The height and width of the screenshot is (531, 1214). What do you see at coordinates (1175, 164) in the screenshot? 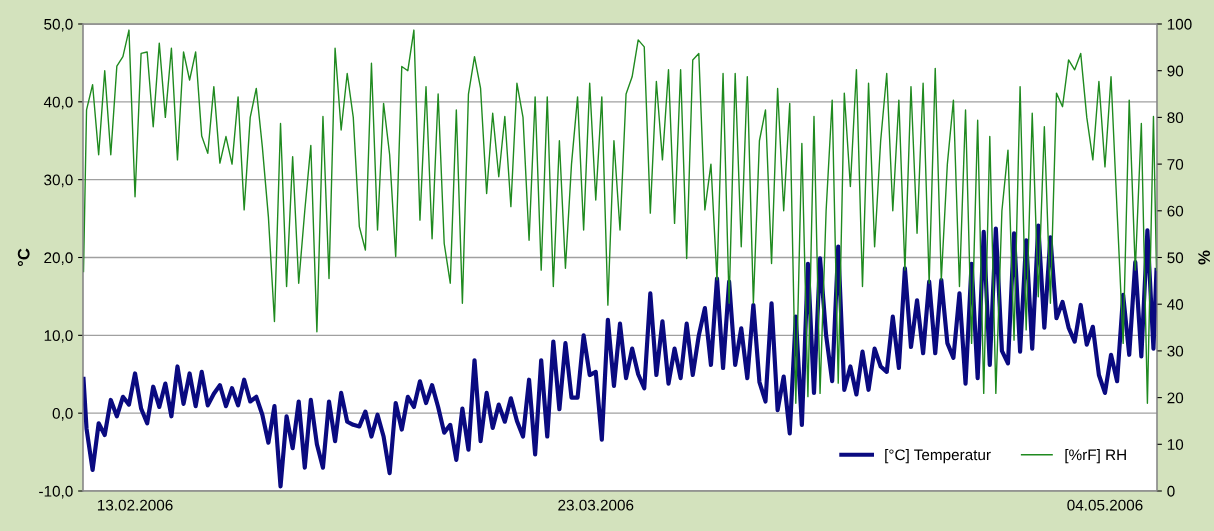
I see `y2-tick-label: 70` at bounding box center [1175, 164].